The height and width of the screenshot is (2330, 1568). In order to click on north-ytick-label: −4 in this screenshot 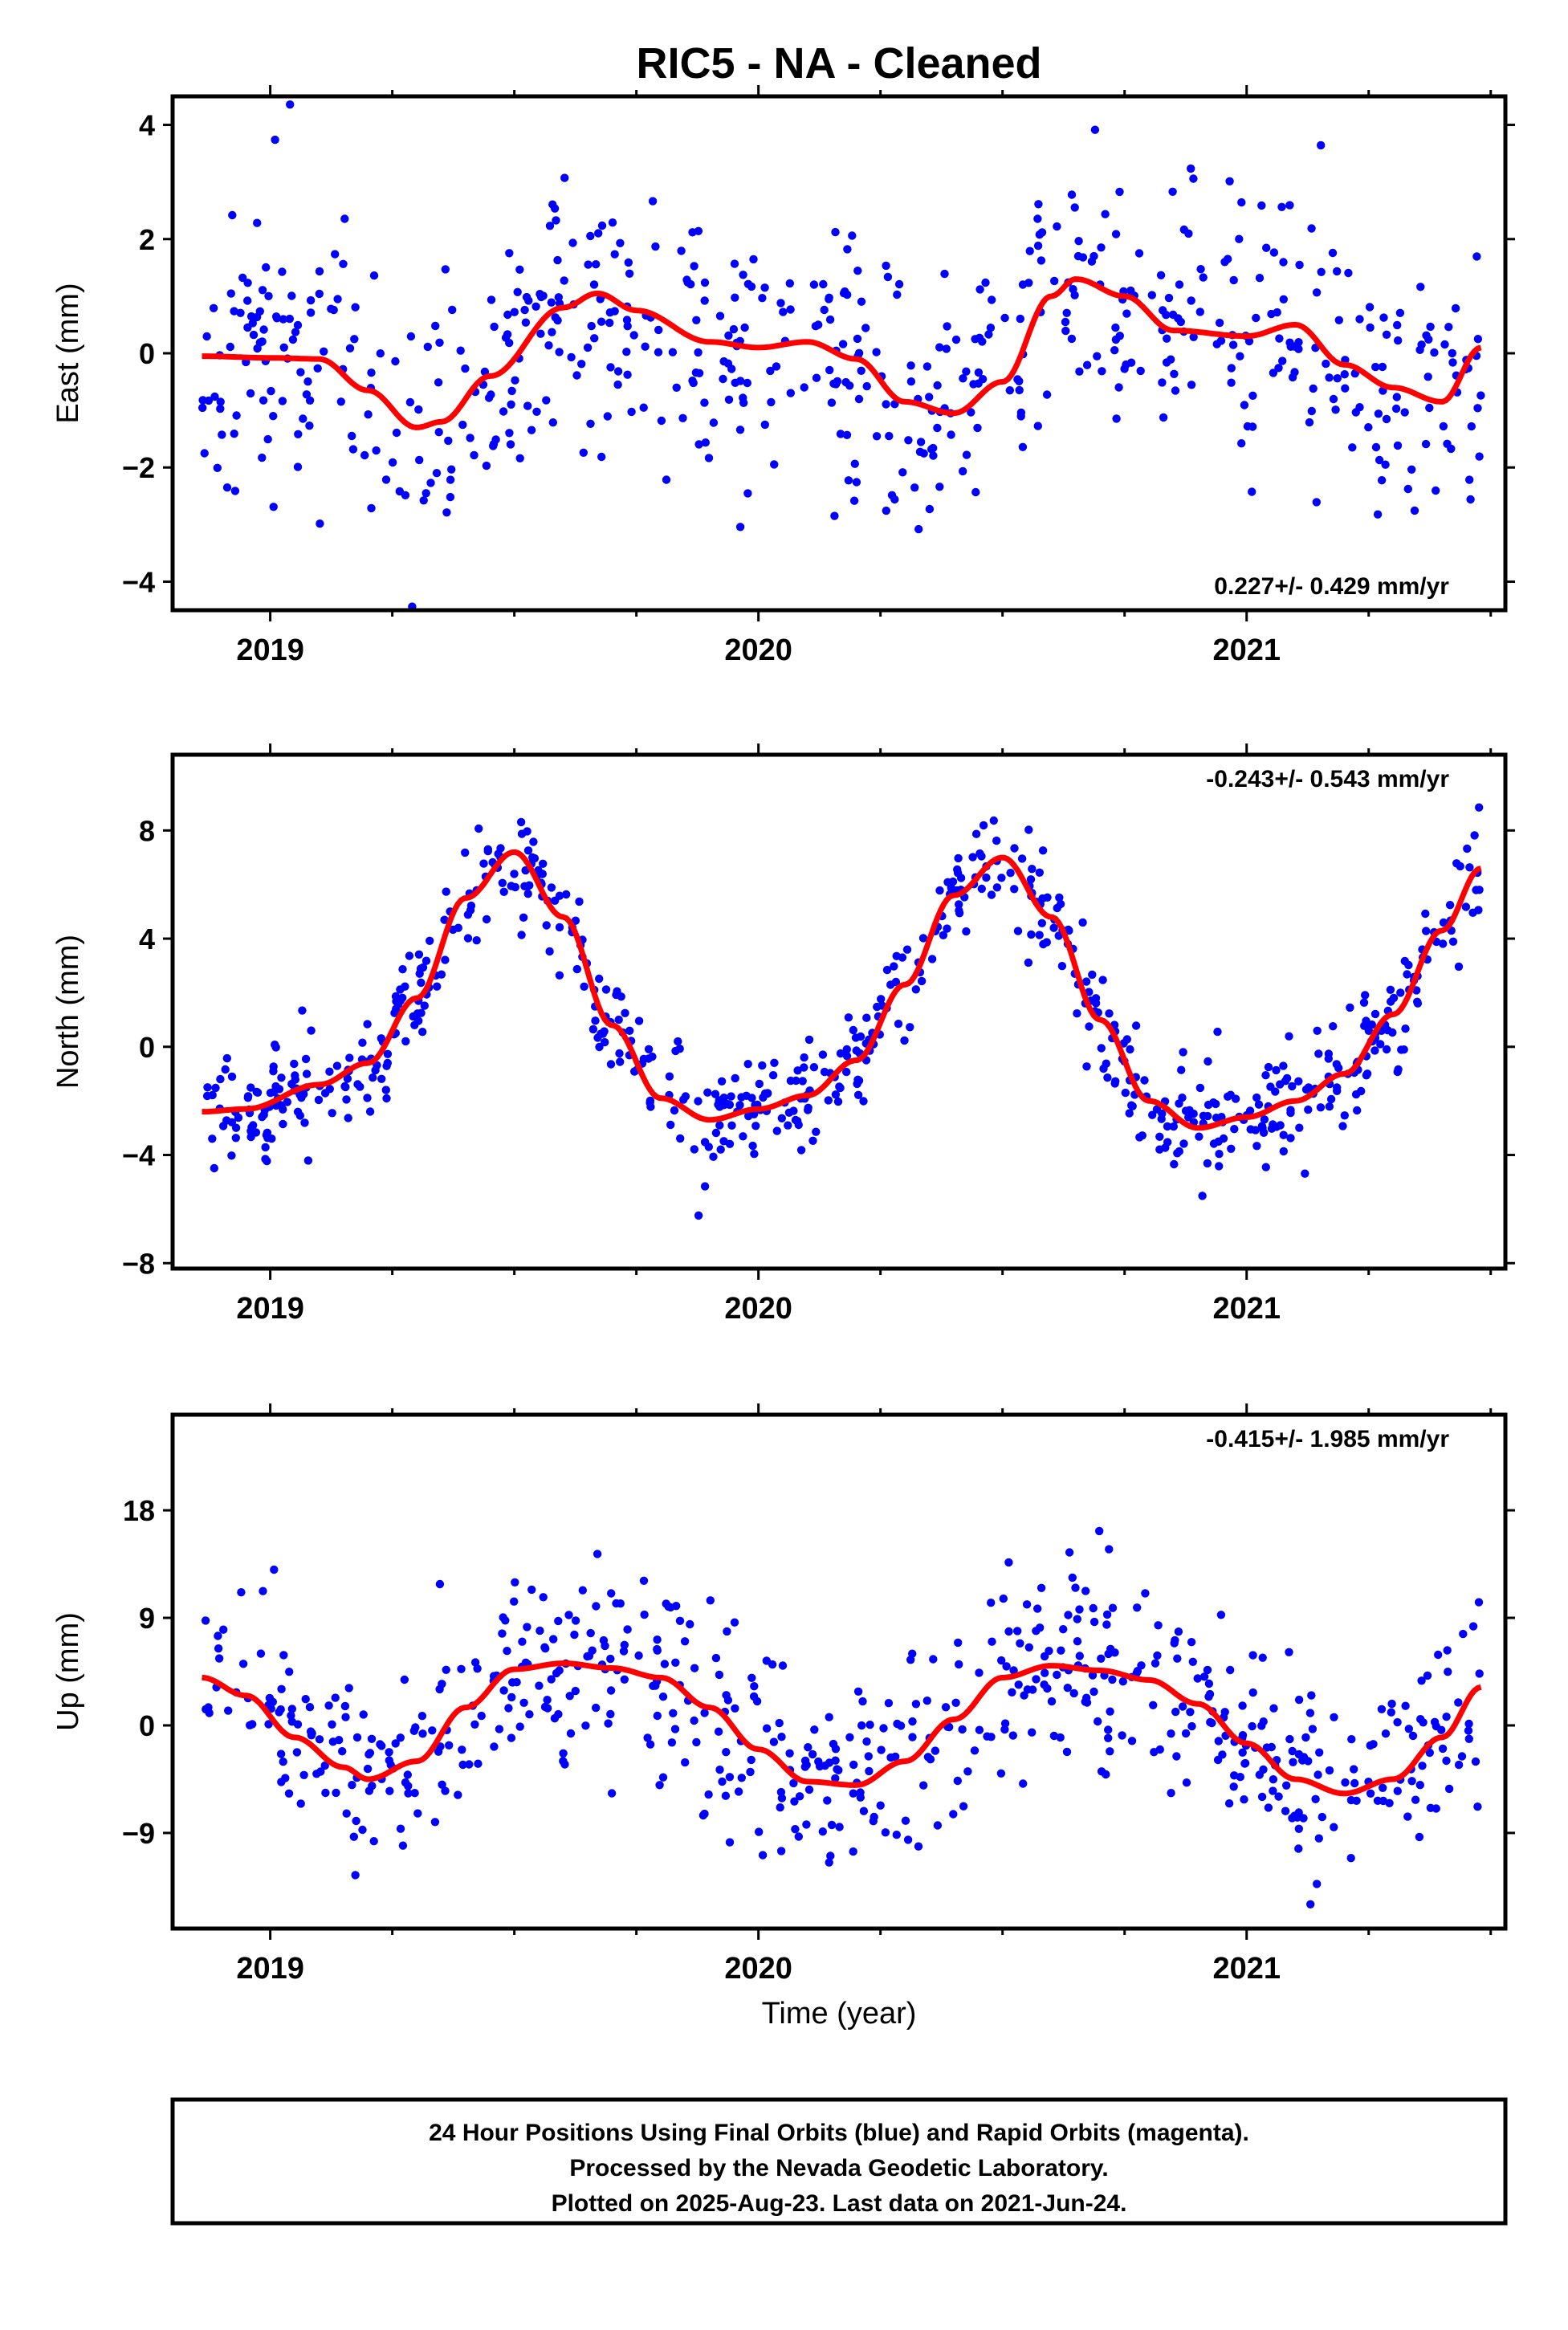, I will do `click(138, 1155)`.